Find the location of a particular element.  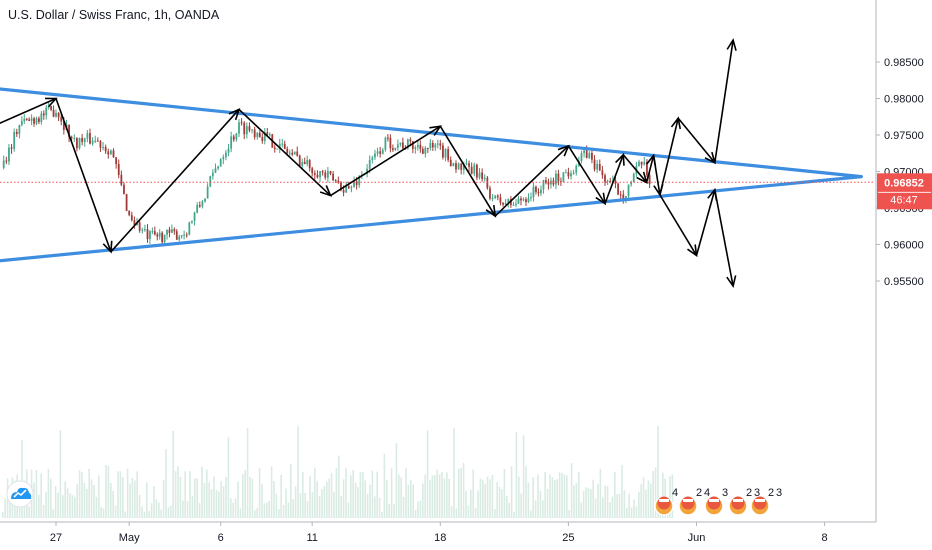

event-count: 3 is located at coordinates (757, 493).